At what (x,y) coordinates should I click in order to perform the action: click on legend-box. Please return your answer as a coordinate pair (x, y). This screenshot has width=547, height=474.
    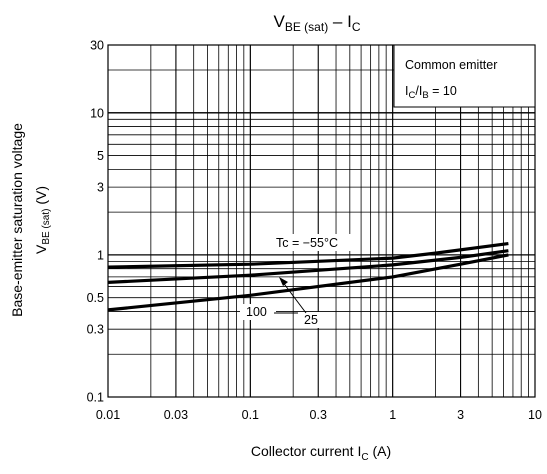
    Looking at the image, I should click on (464, 76).